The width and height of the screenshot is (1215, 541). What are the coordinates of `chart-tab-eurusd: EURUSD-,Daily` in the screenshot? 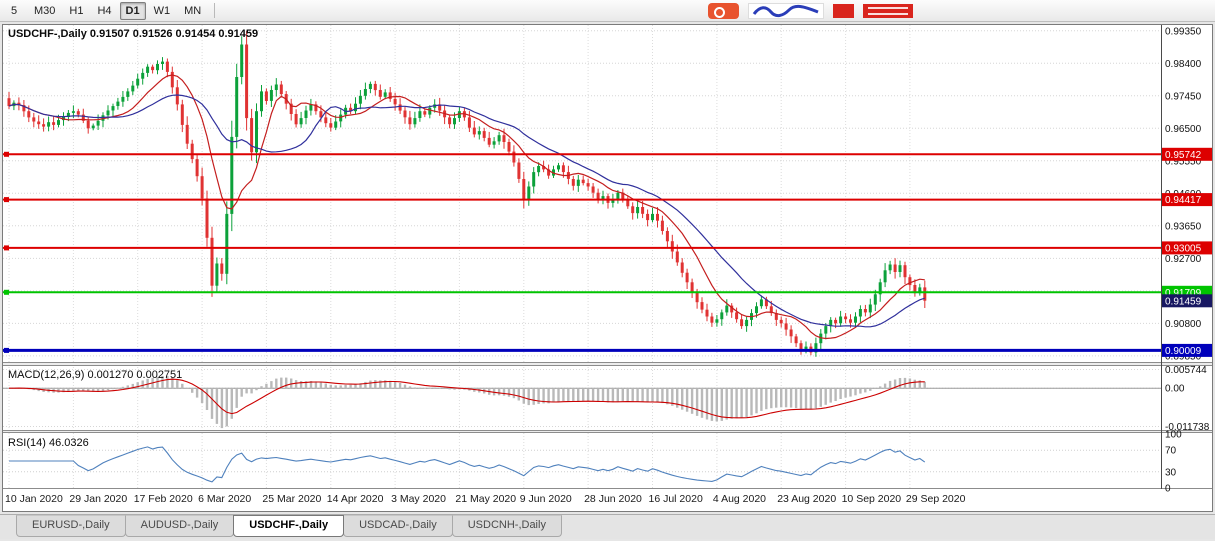 It's located at (71, 526).